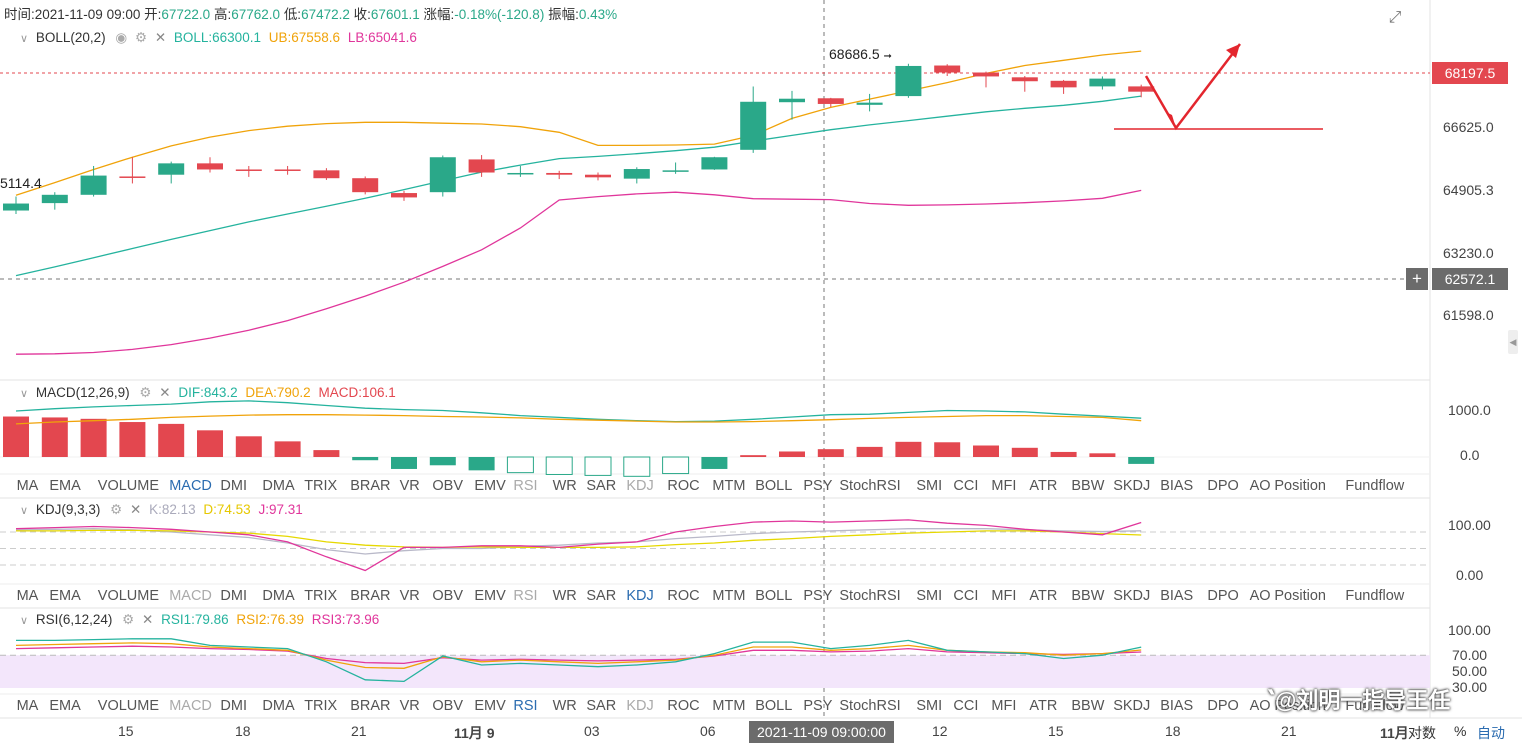  I want to click on auto-scale-toggle: 自动, so click(1491, 733).